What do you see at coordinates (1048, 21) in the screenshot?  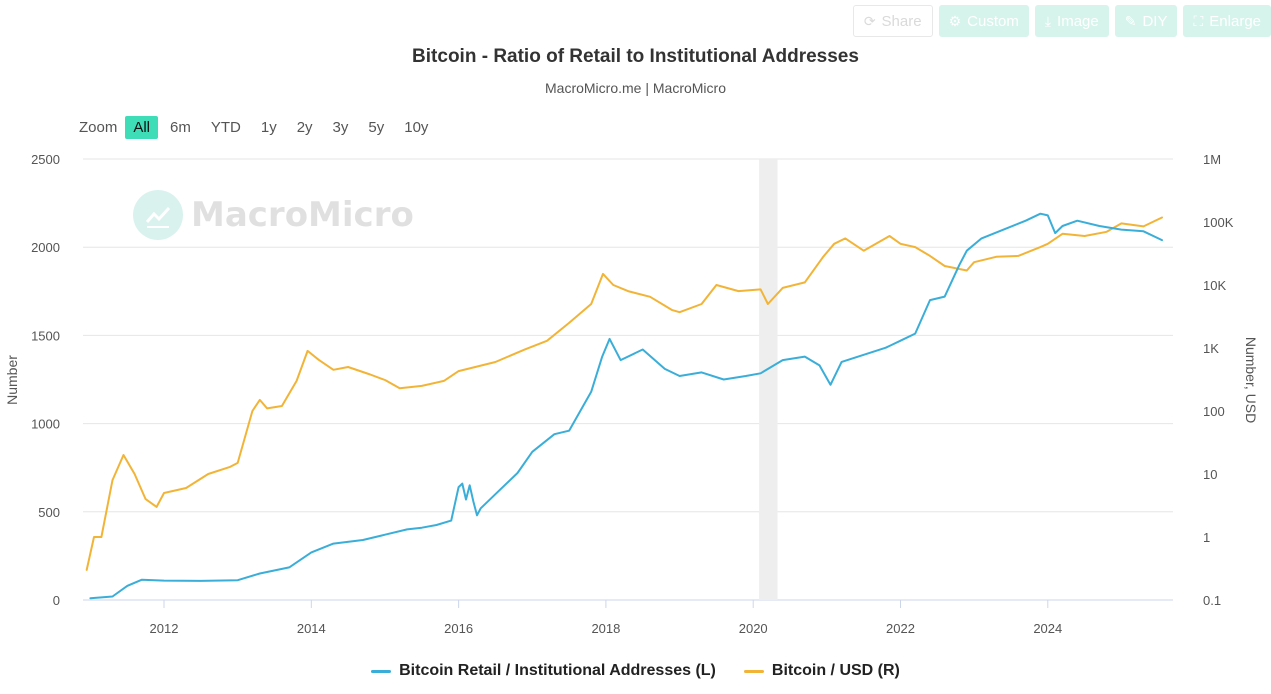 I see `download-icon: ⤓` at bounding box center [1048, 21].